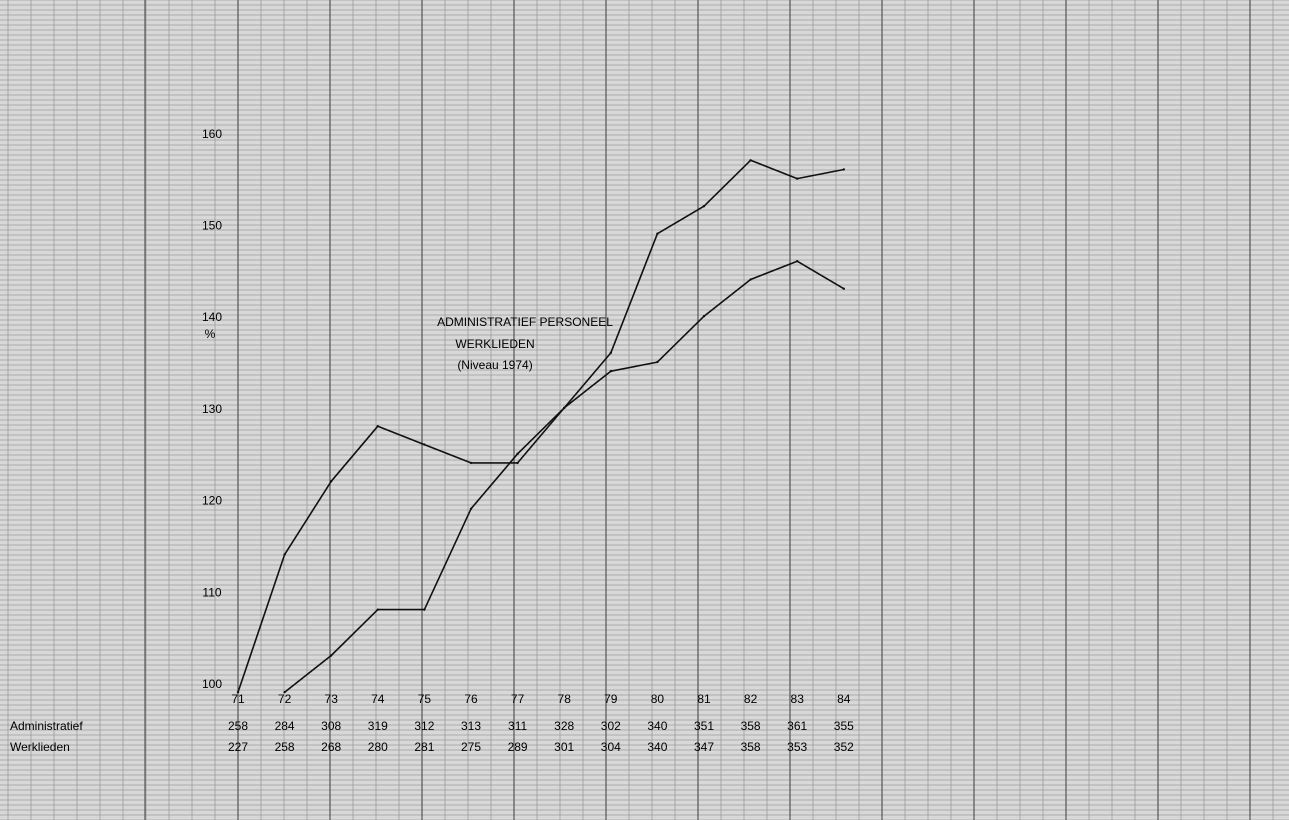  What do you see at coordinates (424, 726) in the screenshot?
I see `table-cell: 312` at bounding box center [424, 726].